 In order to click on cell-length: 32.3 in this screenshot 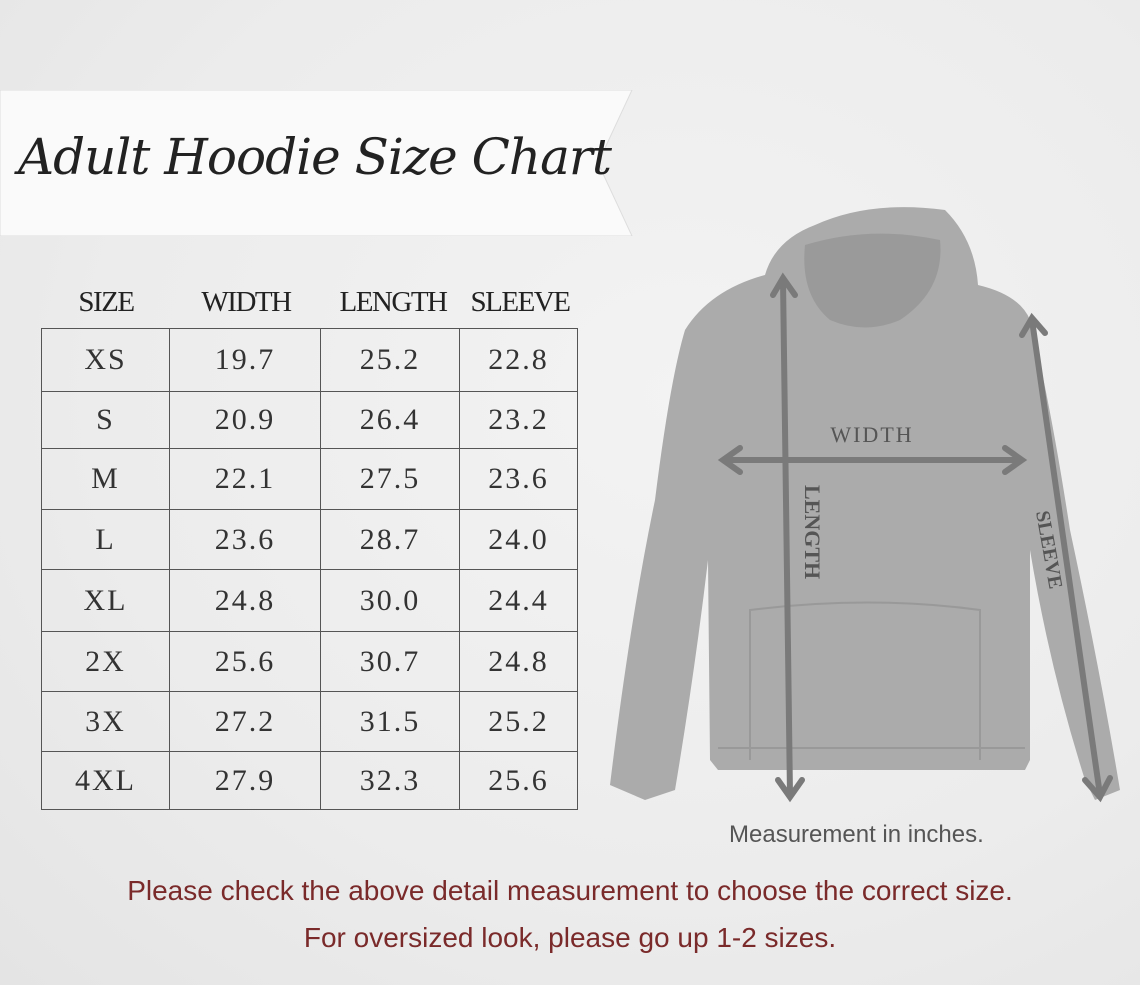, I will do `click(390, 780)`.